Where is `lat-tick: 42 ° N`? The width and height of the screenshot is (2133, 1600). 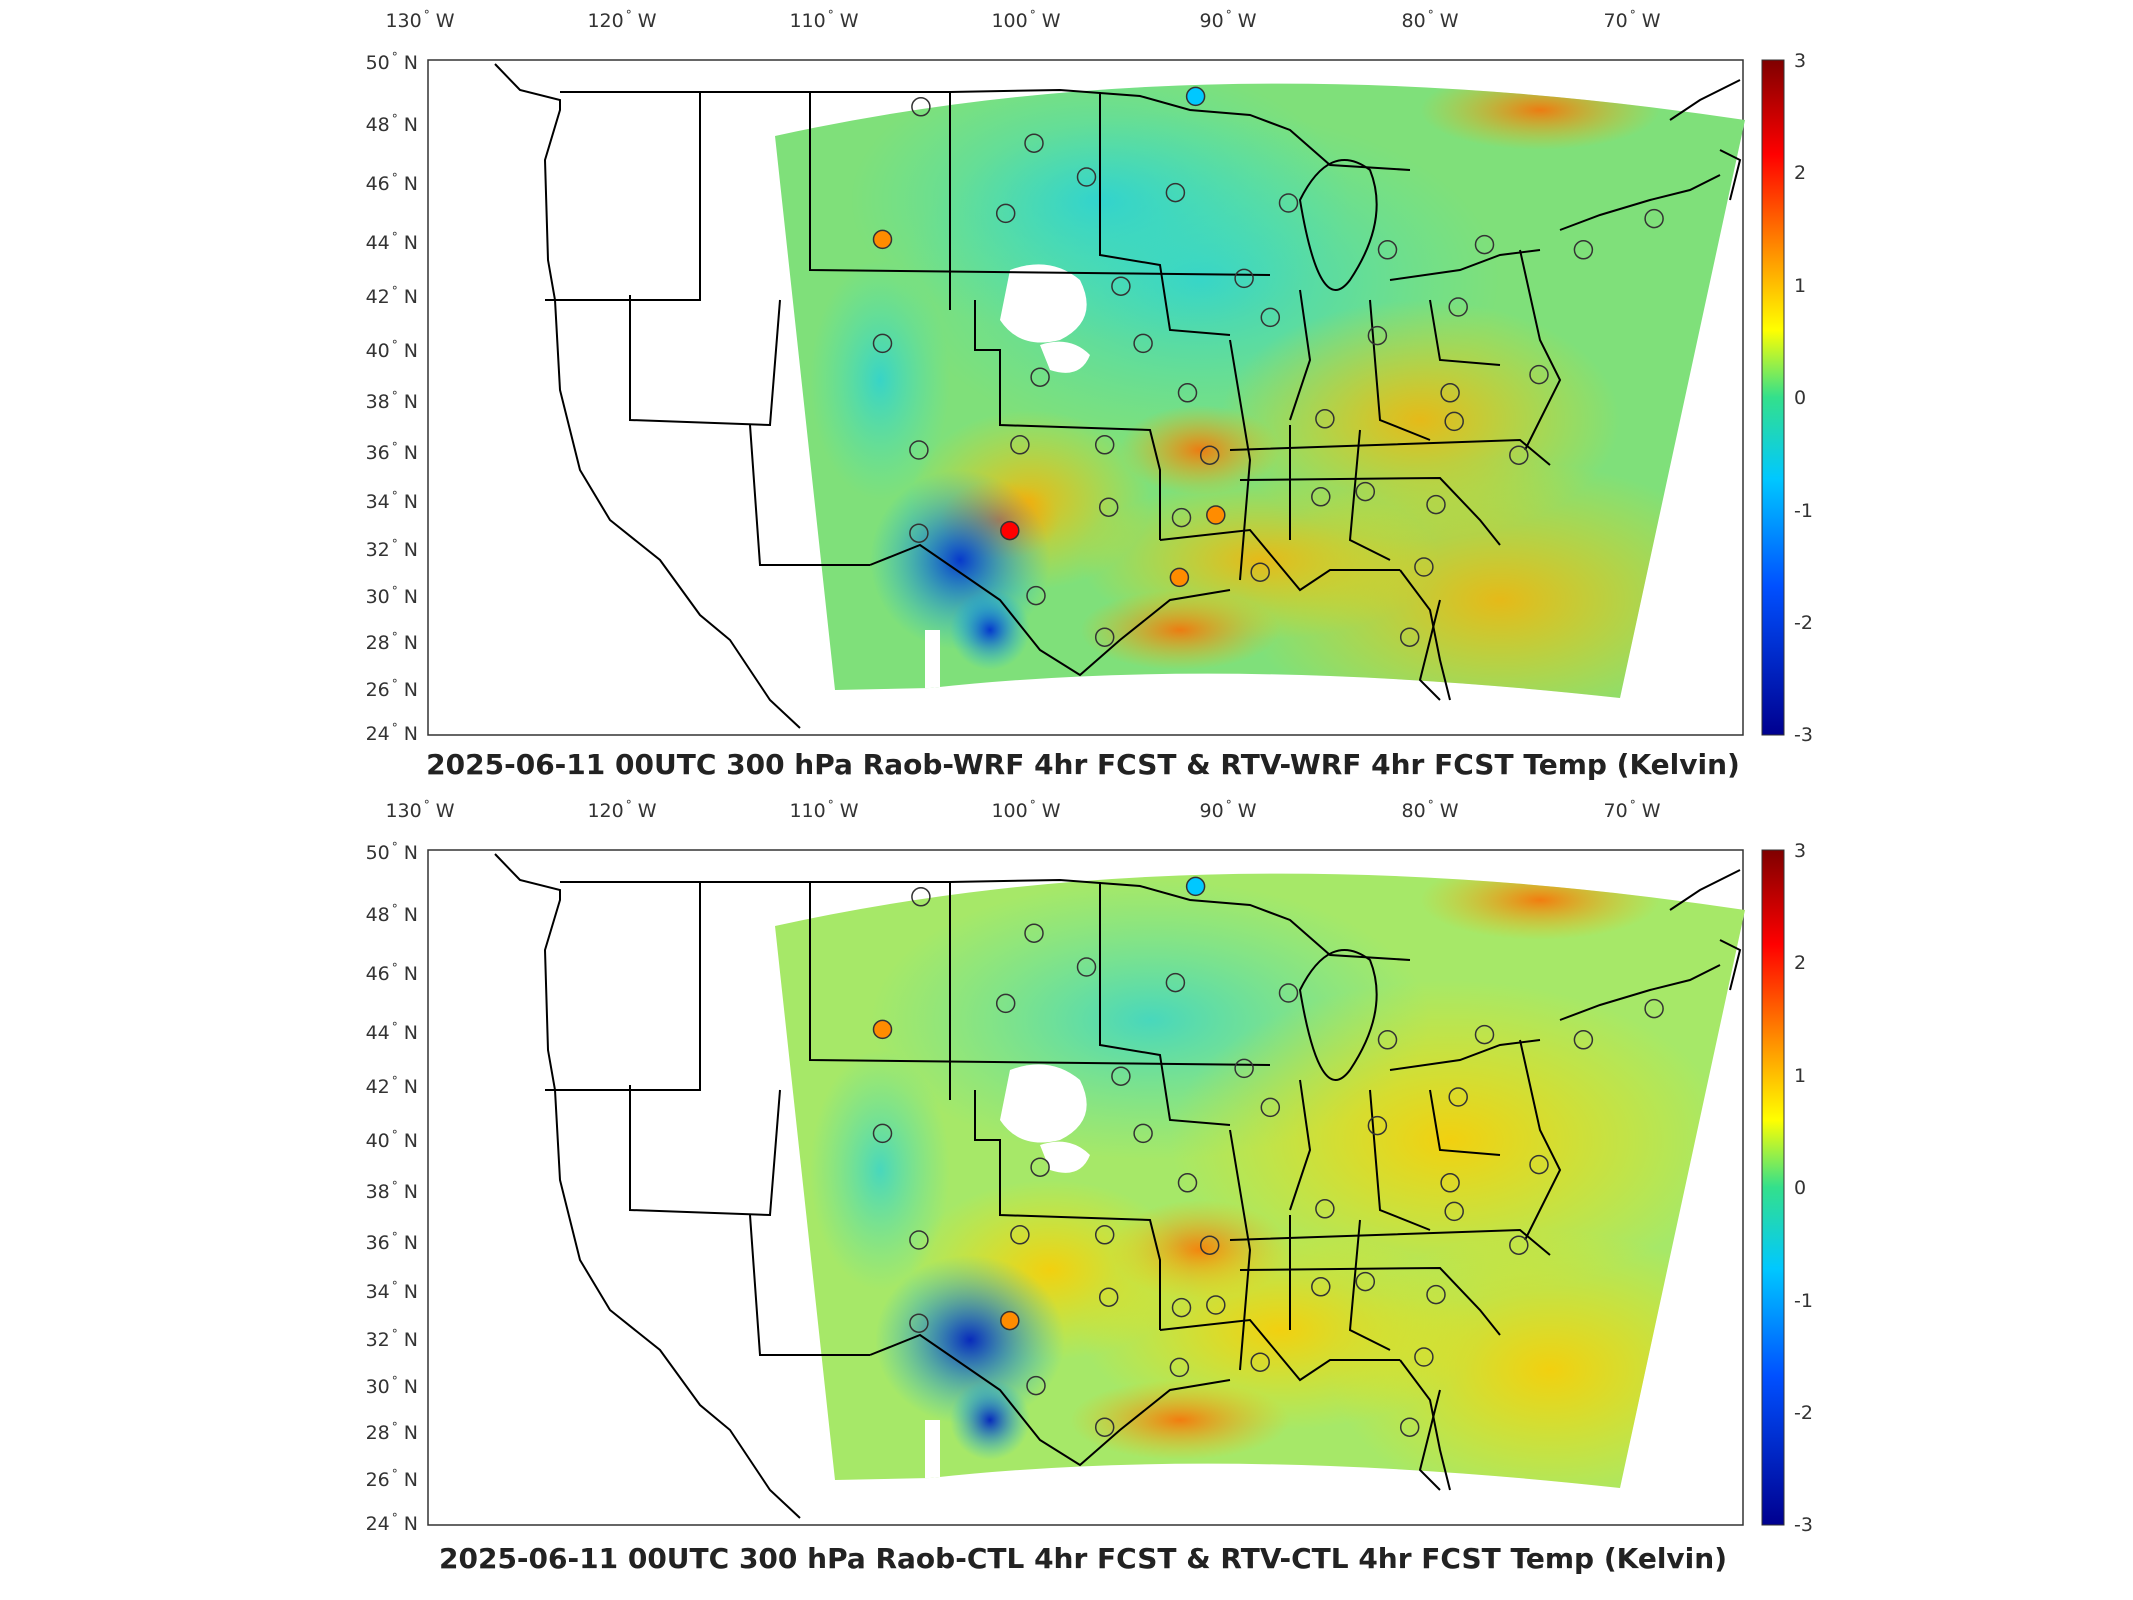
lat-tick: 42 ° N is located at coordinates (391, 296).